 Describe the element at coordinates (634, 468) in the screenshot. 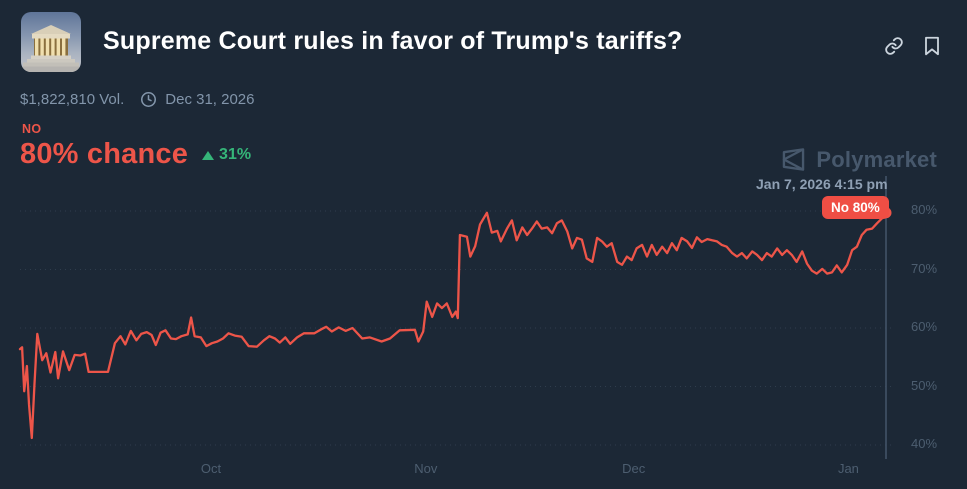

I see `x-axis-label: Dec` at that location.